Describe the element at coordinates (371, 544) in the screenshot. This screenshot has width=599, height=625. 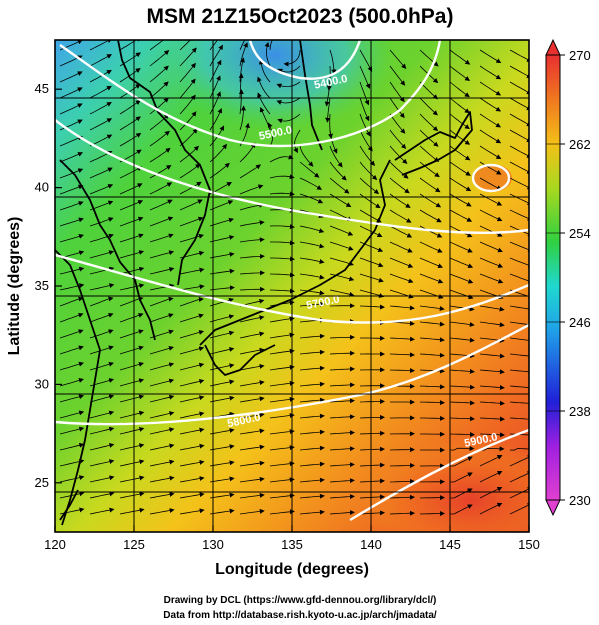
I see `x-tick-label: 140` at that location.